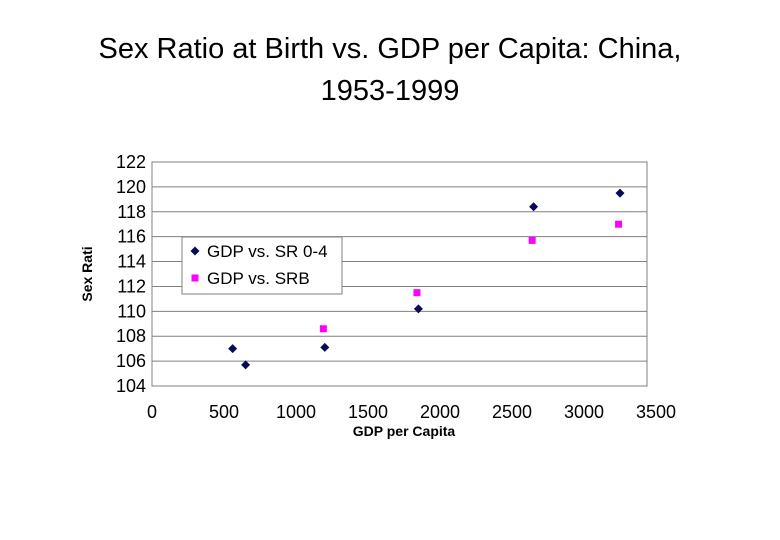  I want to click on x-tick-label: 1500, so click(368, 412).